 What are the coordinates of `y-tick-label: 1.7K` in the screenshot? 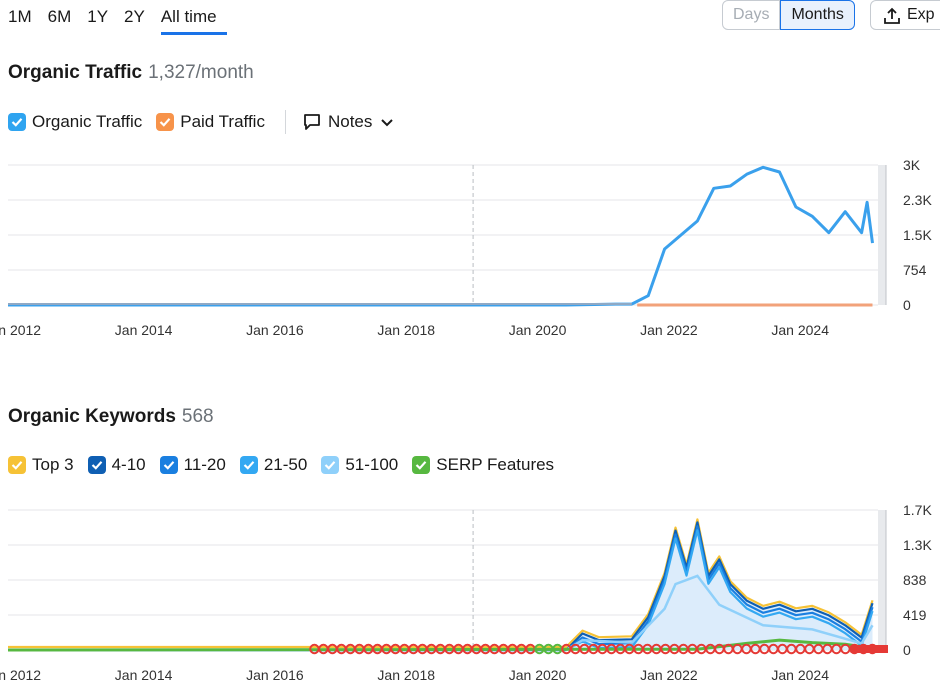 It's located at (917, 510).